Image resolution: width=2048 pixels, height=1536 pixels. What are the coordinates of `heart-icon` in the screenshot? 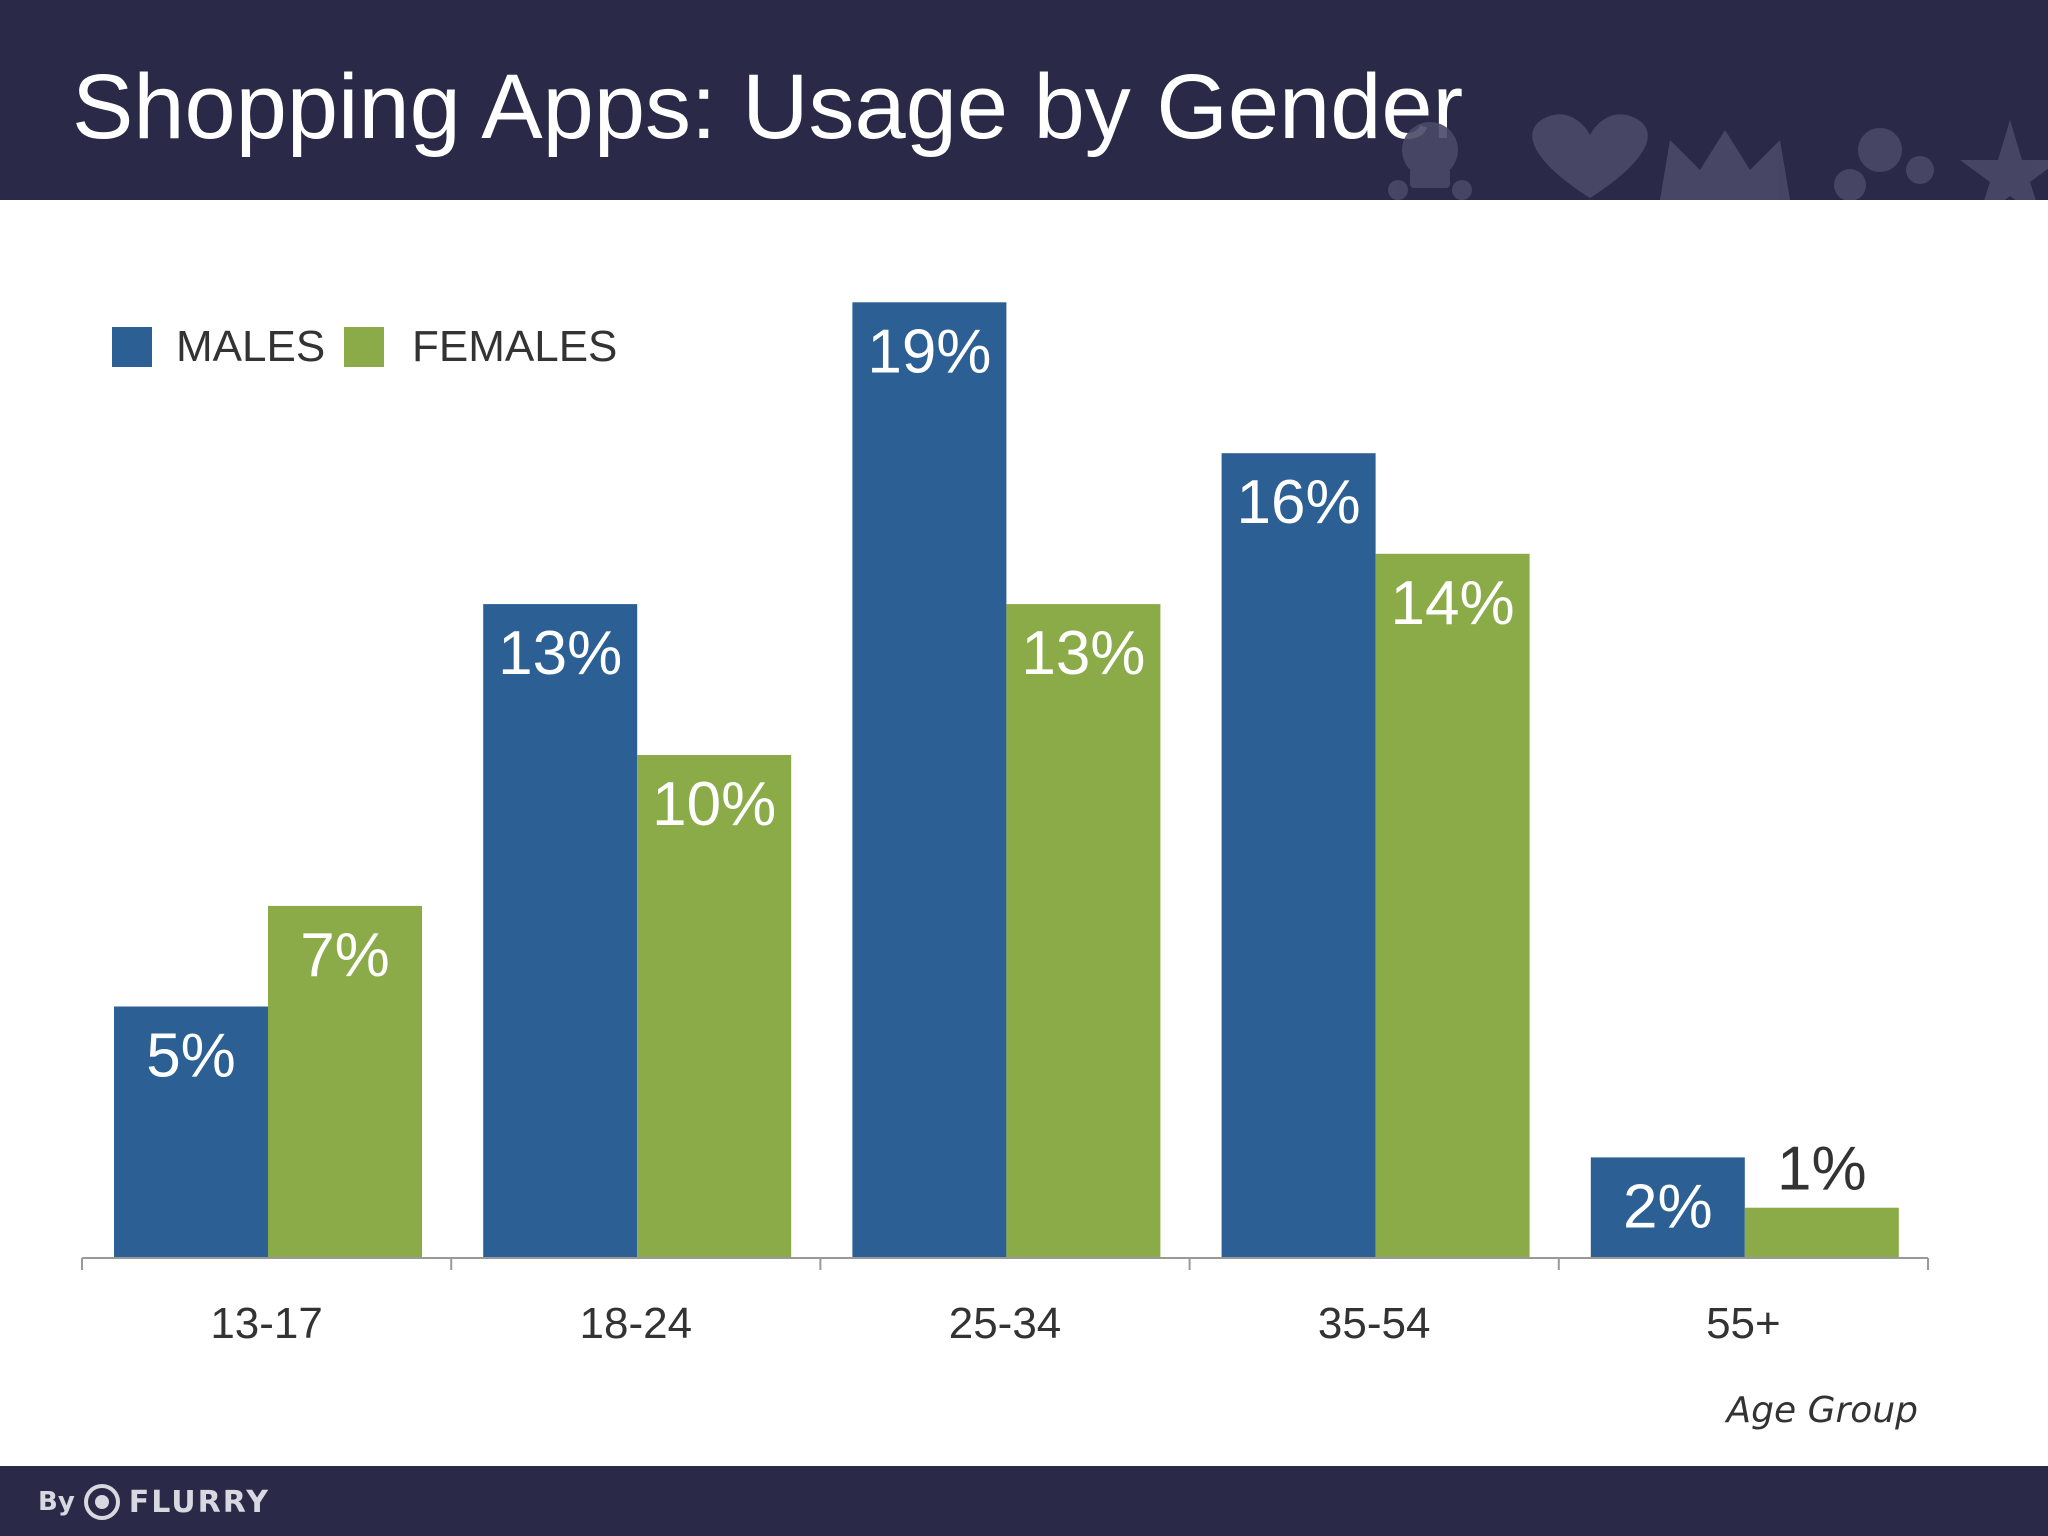 It's located at (1590, 156).